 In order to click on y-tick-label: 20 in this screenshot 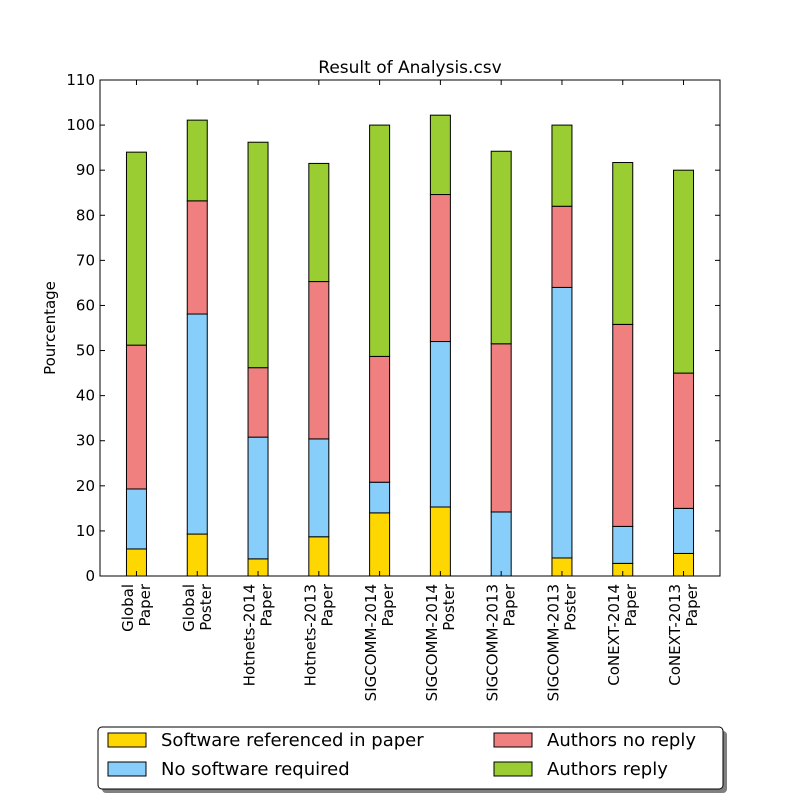, I will do `click(85, 486)`.